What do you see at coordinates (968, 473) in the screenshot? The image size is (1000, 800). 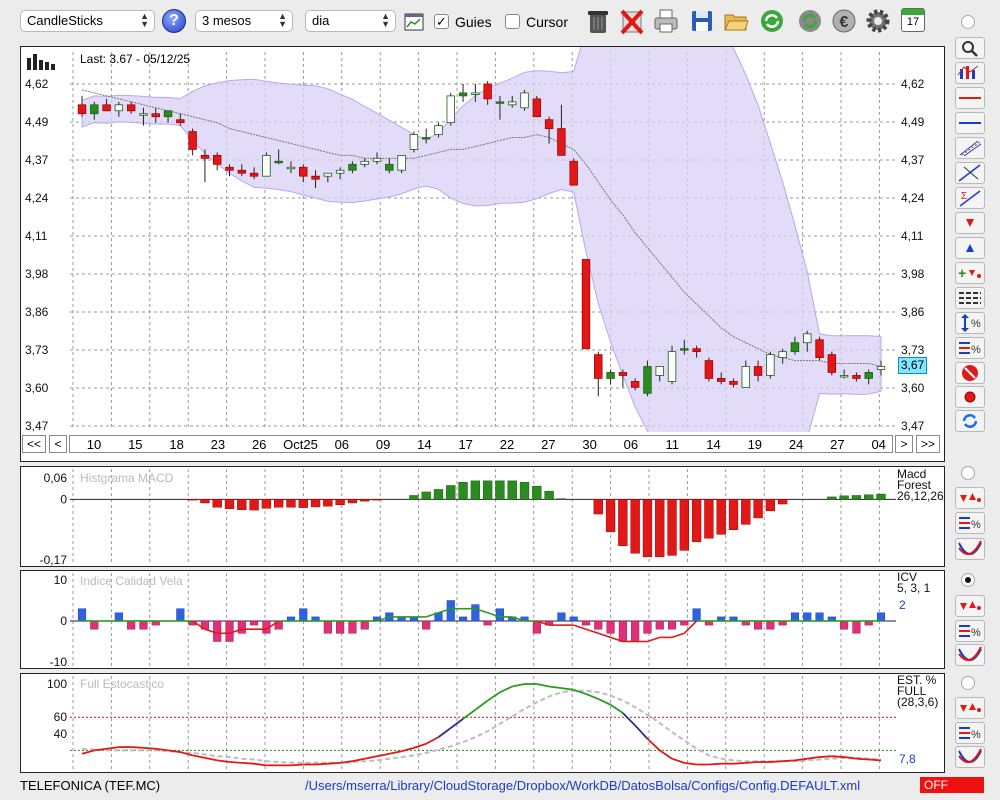 I see `macd-panel-radio` at bounding box center [968, 473].